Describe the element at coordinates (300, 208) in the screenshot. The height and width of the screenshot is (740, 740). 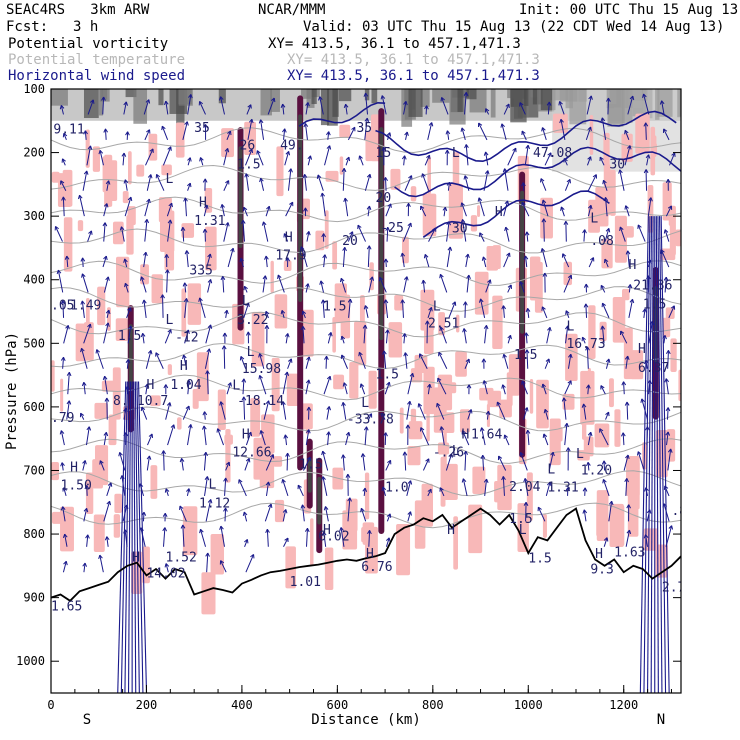
I see `pv-column-core` at that location.